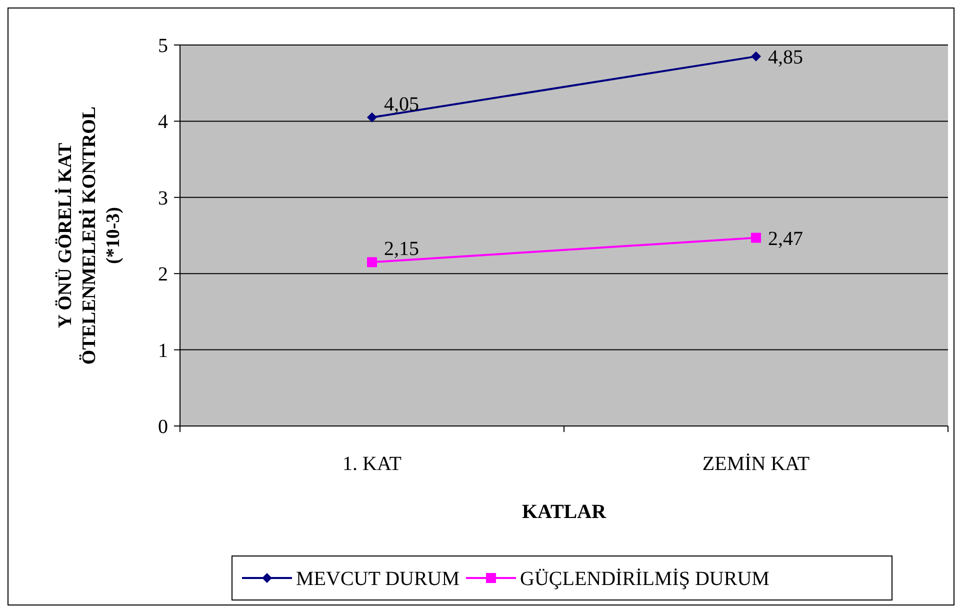 The image size is (962, 614). I want to click on data-label: 2,15, so click(401, 249).